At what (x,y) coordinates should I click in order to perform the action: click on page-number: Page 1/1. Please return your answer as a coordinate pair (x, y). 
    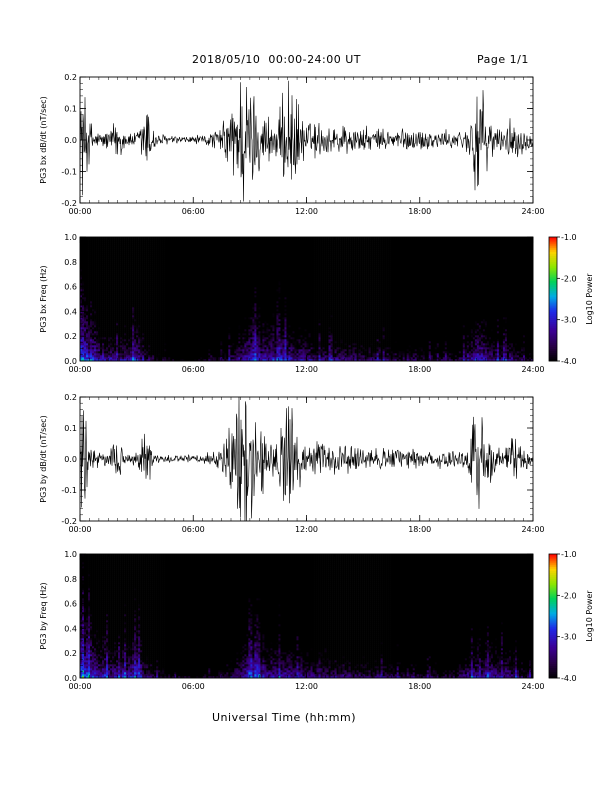
    Looking at the image, I should click on (503, 59).